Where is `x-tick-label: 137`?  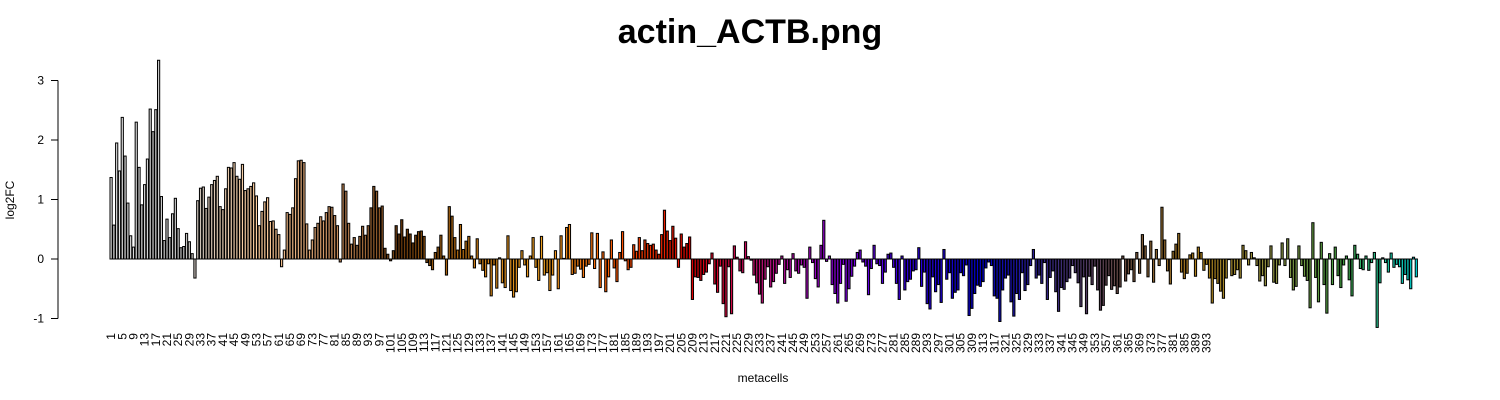 x-tick-label: 137 is located at coordinates (491, 343).